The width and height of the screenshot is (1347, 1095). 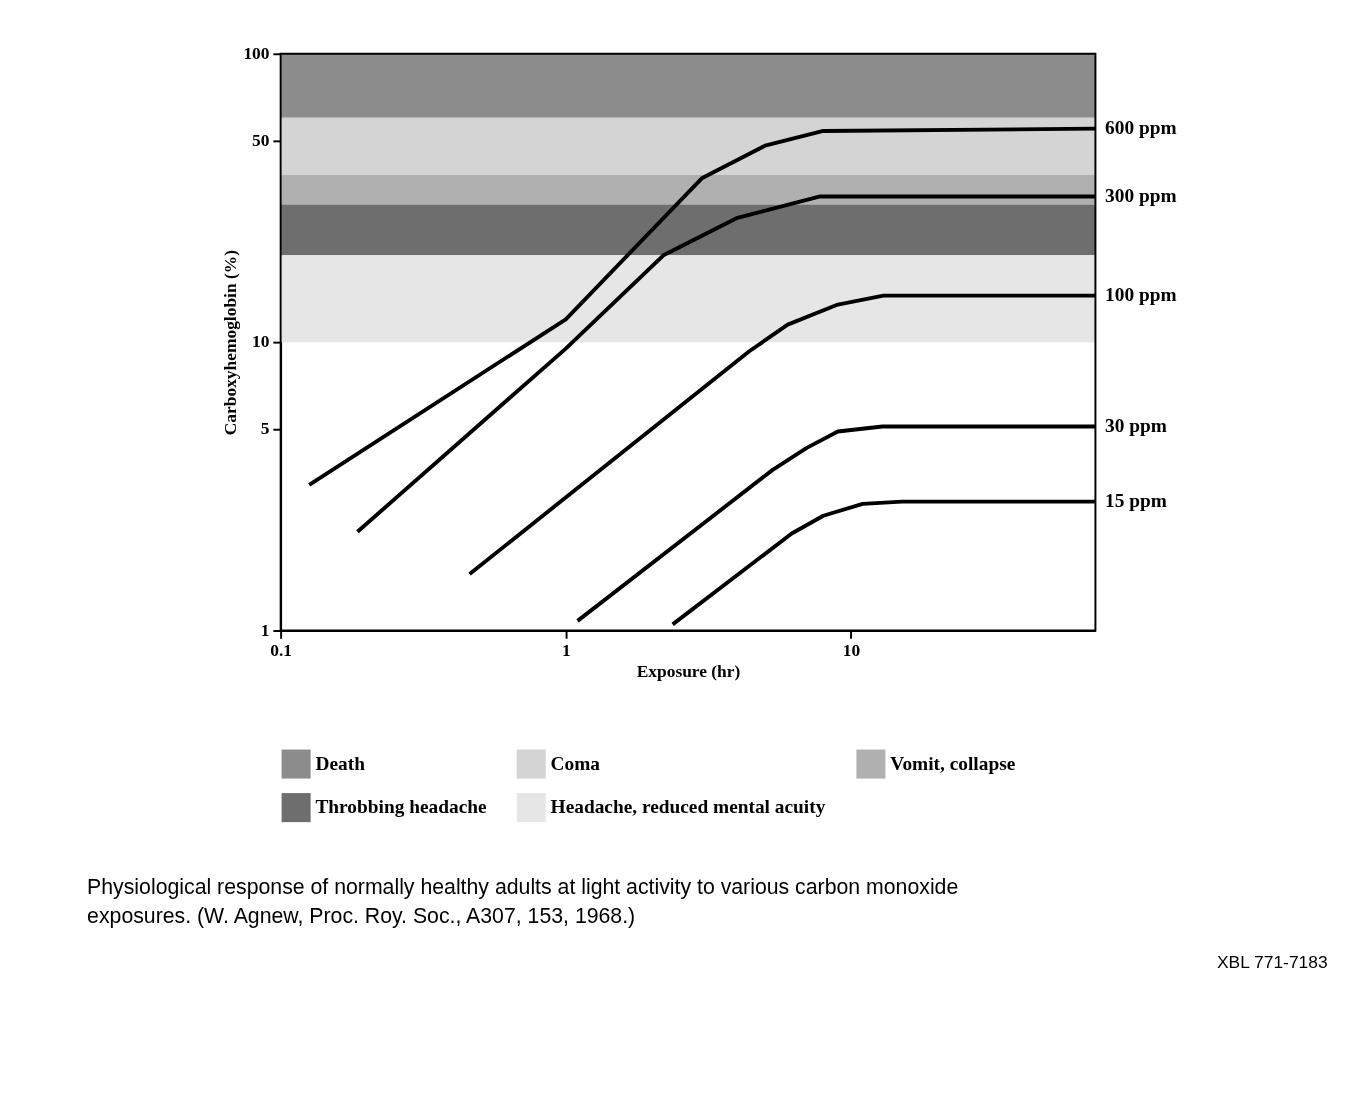 What do you see at coordinates (340, 763) in the screenshot?
I see `legend-label: Death` at bounding box center [340, 763].